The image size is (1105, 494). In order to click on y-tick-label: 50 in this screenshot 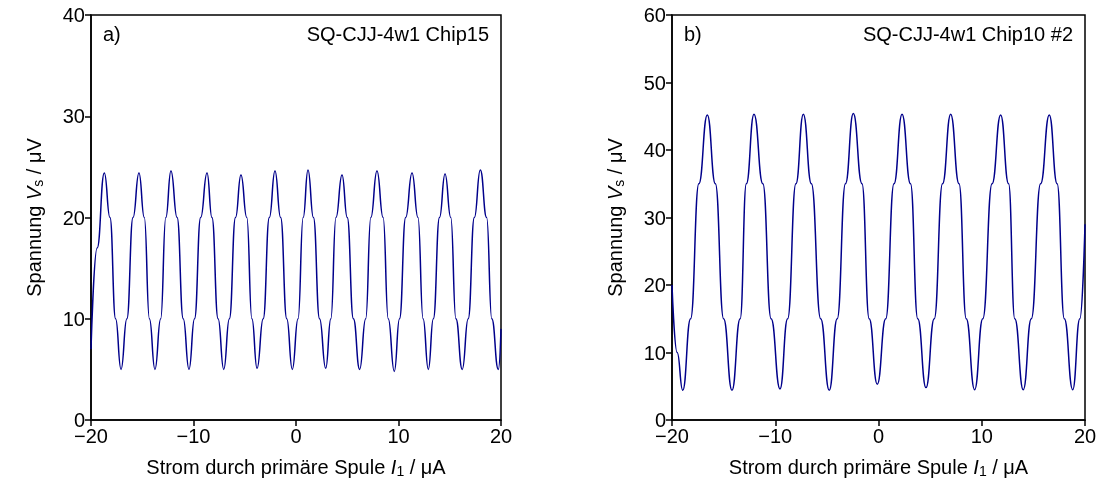, I will do `click(654, 82)`.